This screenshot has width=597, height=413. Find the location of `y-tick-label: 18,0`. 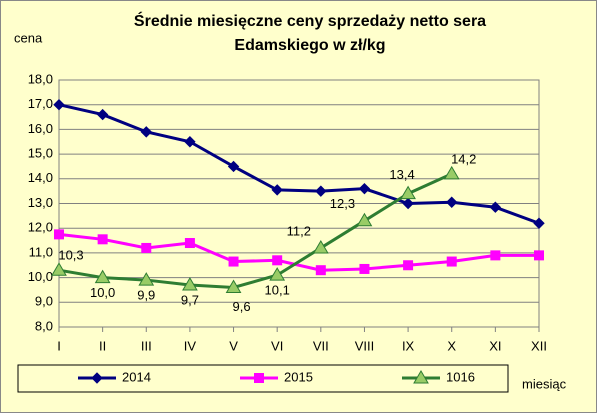

y-tick-label: 18,0 is located at coordinates (40, 78).